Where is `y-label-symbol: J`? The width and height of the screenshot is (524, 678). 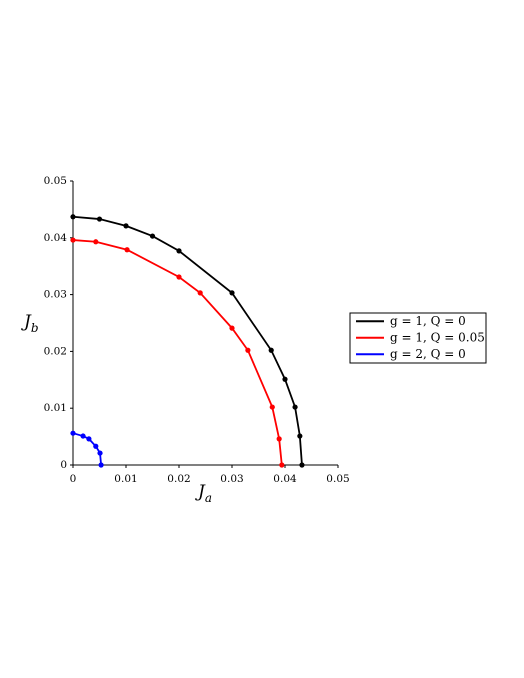 y-label-symbol: J is located at coordinates (26, 322).